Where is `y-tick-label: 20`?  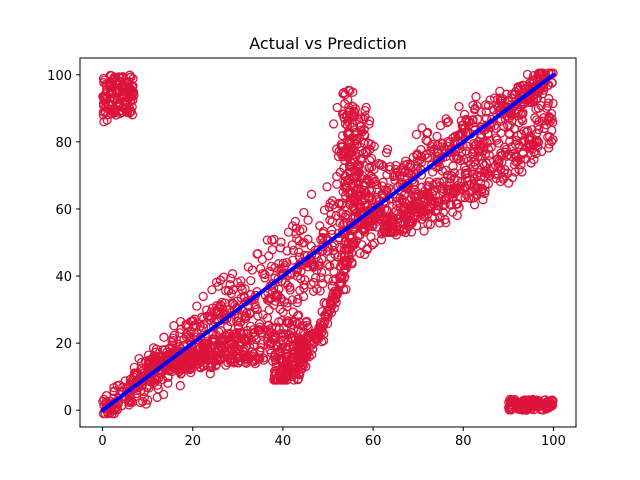 y-tick-label: 20 is located at coordinates (63, 344).